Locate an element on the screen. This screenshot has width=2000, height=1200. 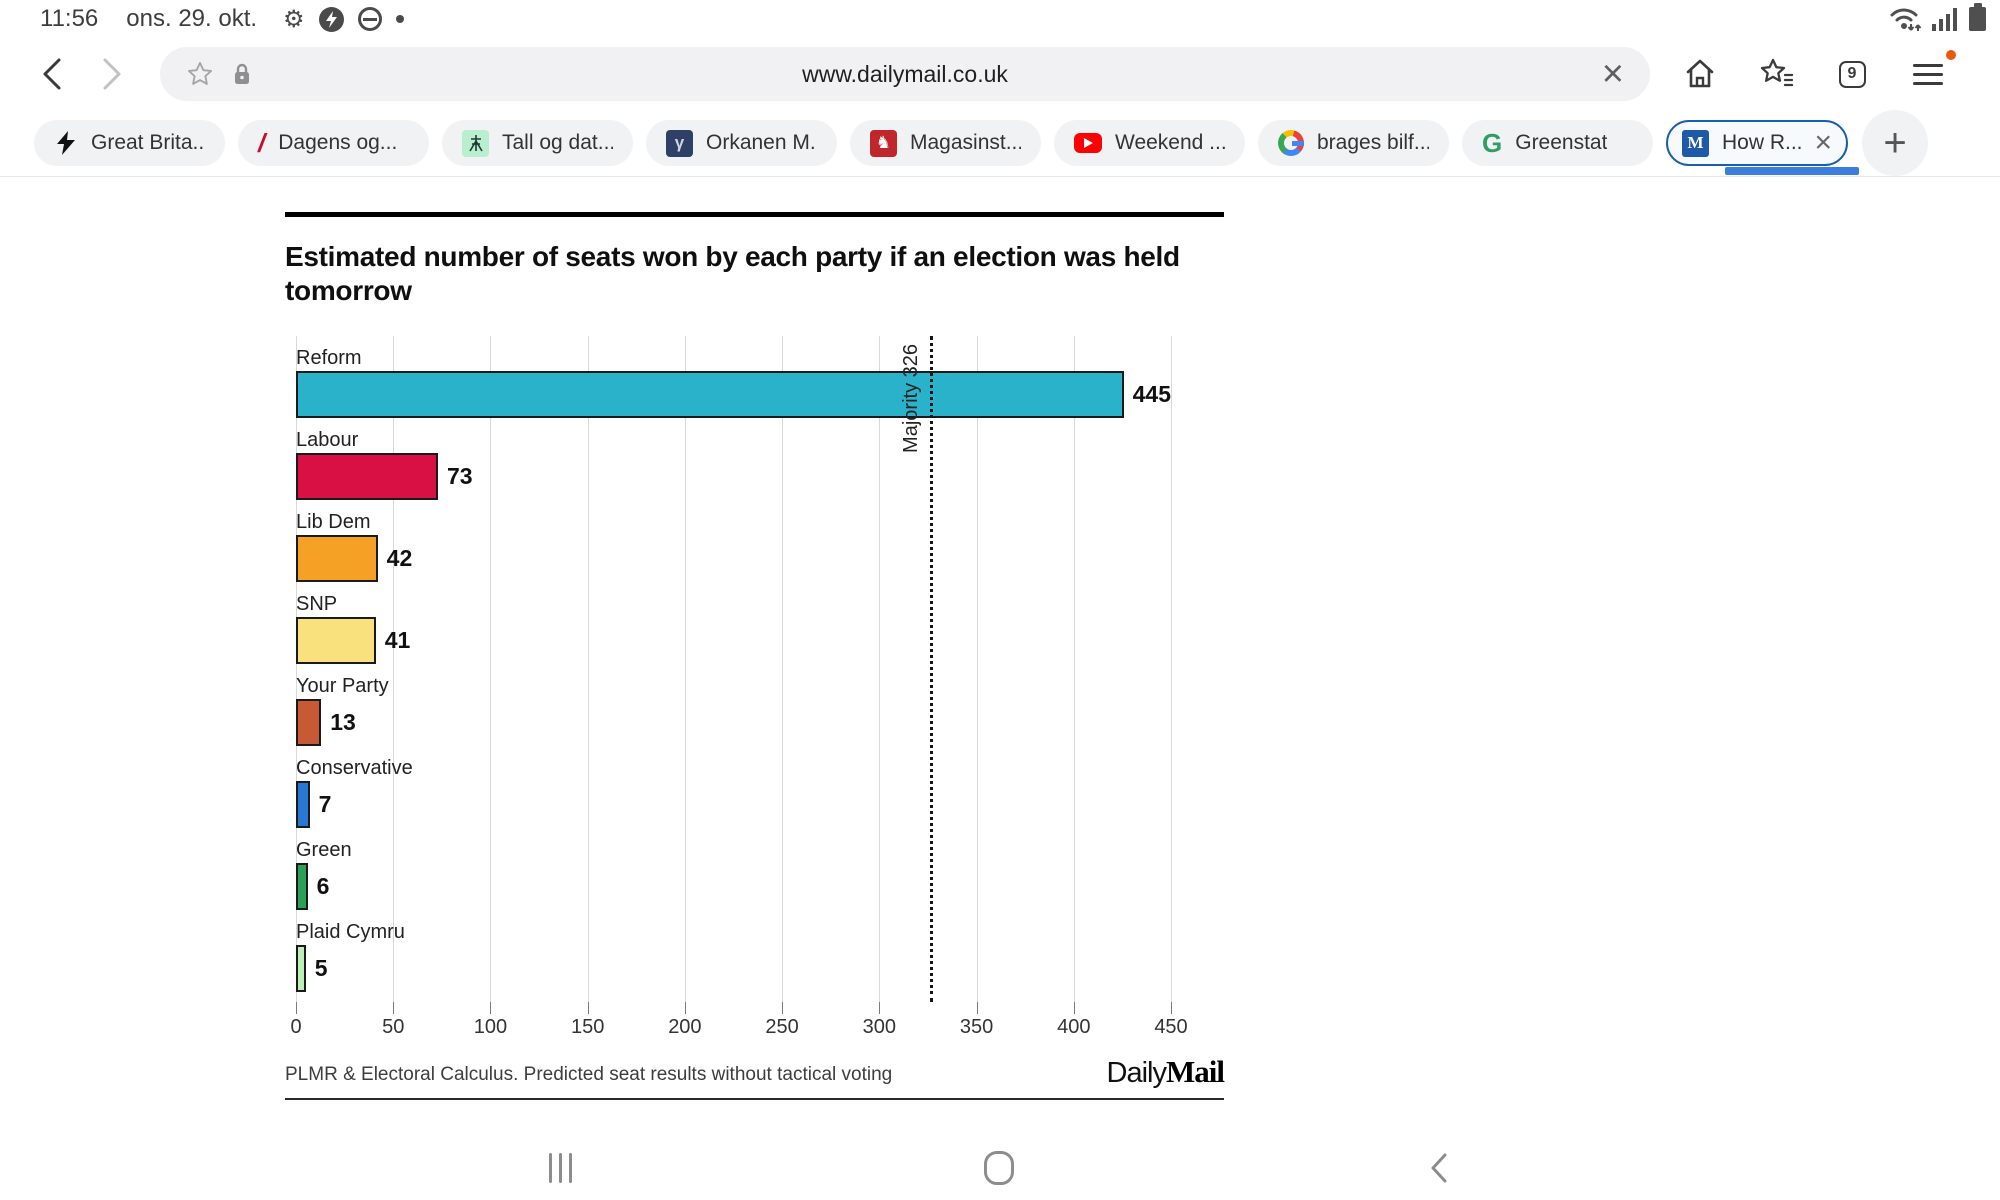
forward-button is located at coordinates (112, 74).